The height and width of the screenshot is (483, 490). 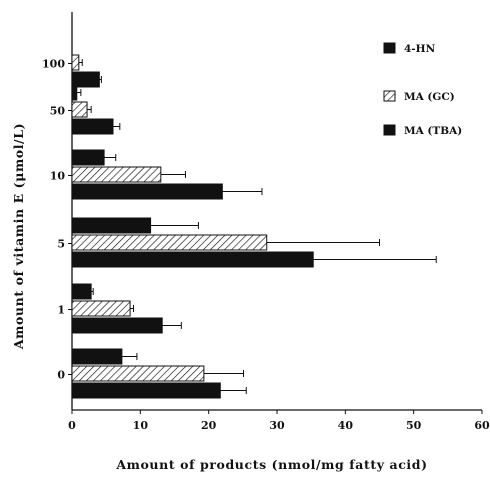 What do you see at coordinates (482, 425) in the screenshot?
I see `x-tick-label: 60` at bounding box center [482, 425].